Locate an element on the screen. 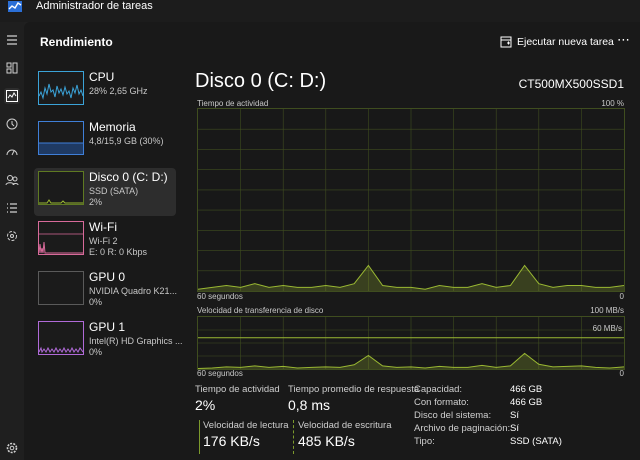 The width and height of the screenshot is (640, 460). run-task-icon is located at coordinates (506, 42).